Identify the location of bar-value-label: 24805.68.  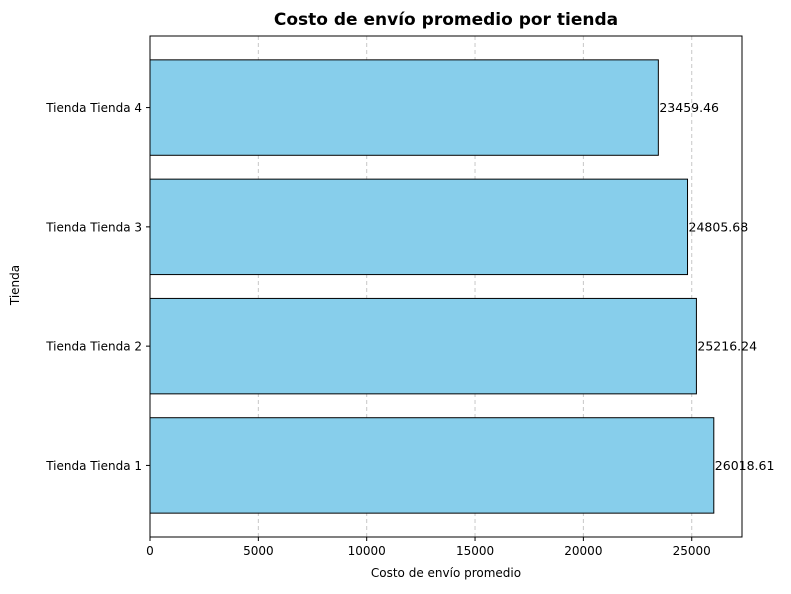
(719, 226).